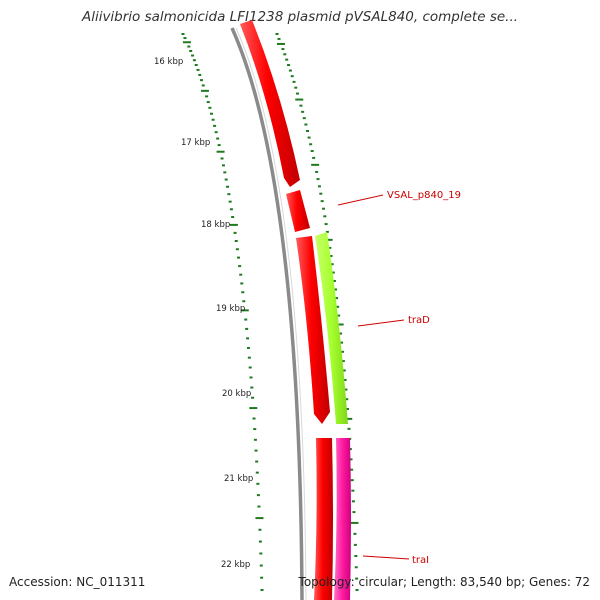 This screenshot has height=600, width=600. What do you see at coordinates (342, 519) in the screenshot?
I see `gene-tral` at bounding box center [342, 519].